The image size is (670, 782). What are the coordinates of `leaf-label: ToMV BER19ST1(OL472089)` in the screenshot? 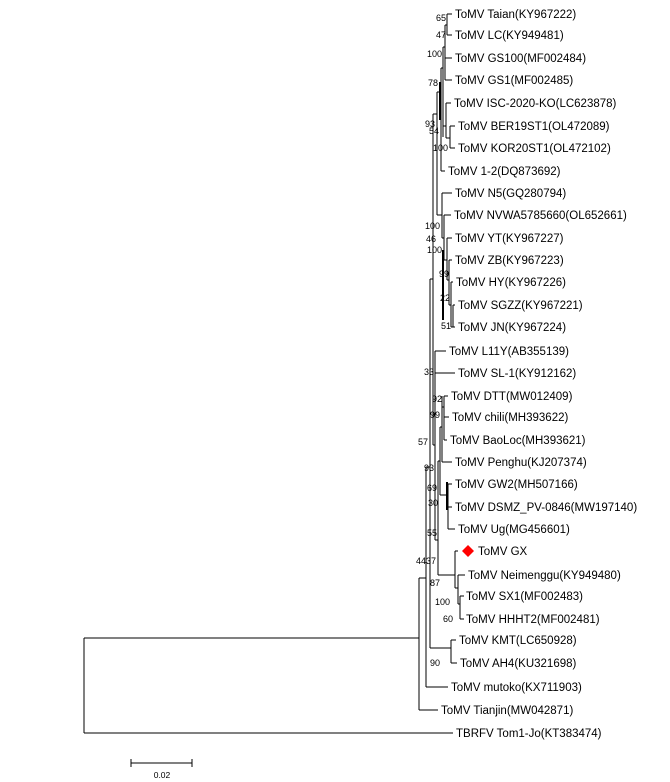 It's located at (534, 127).